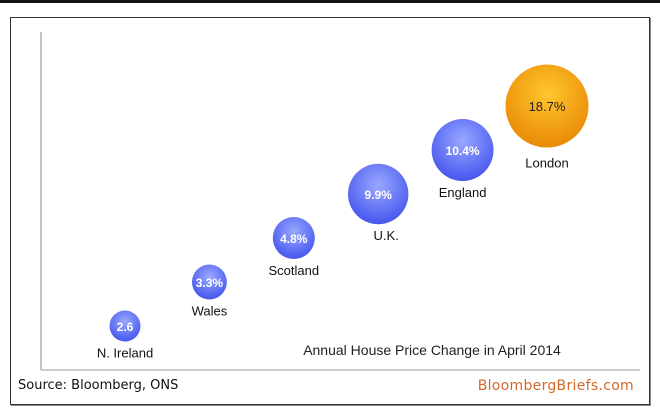 This screenshot has height=416, width=660. I want to click on data-label-wales: 3.3%, so click(210, 283).